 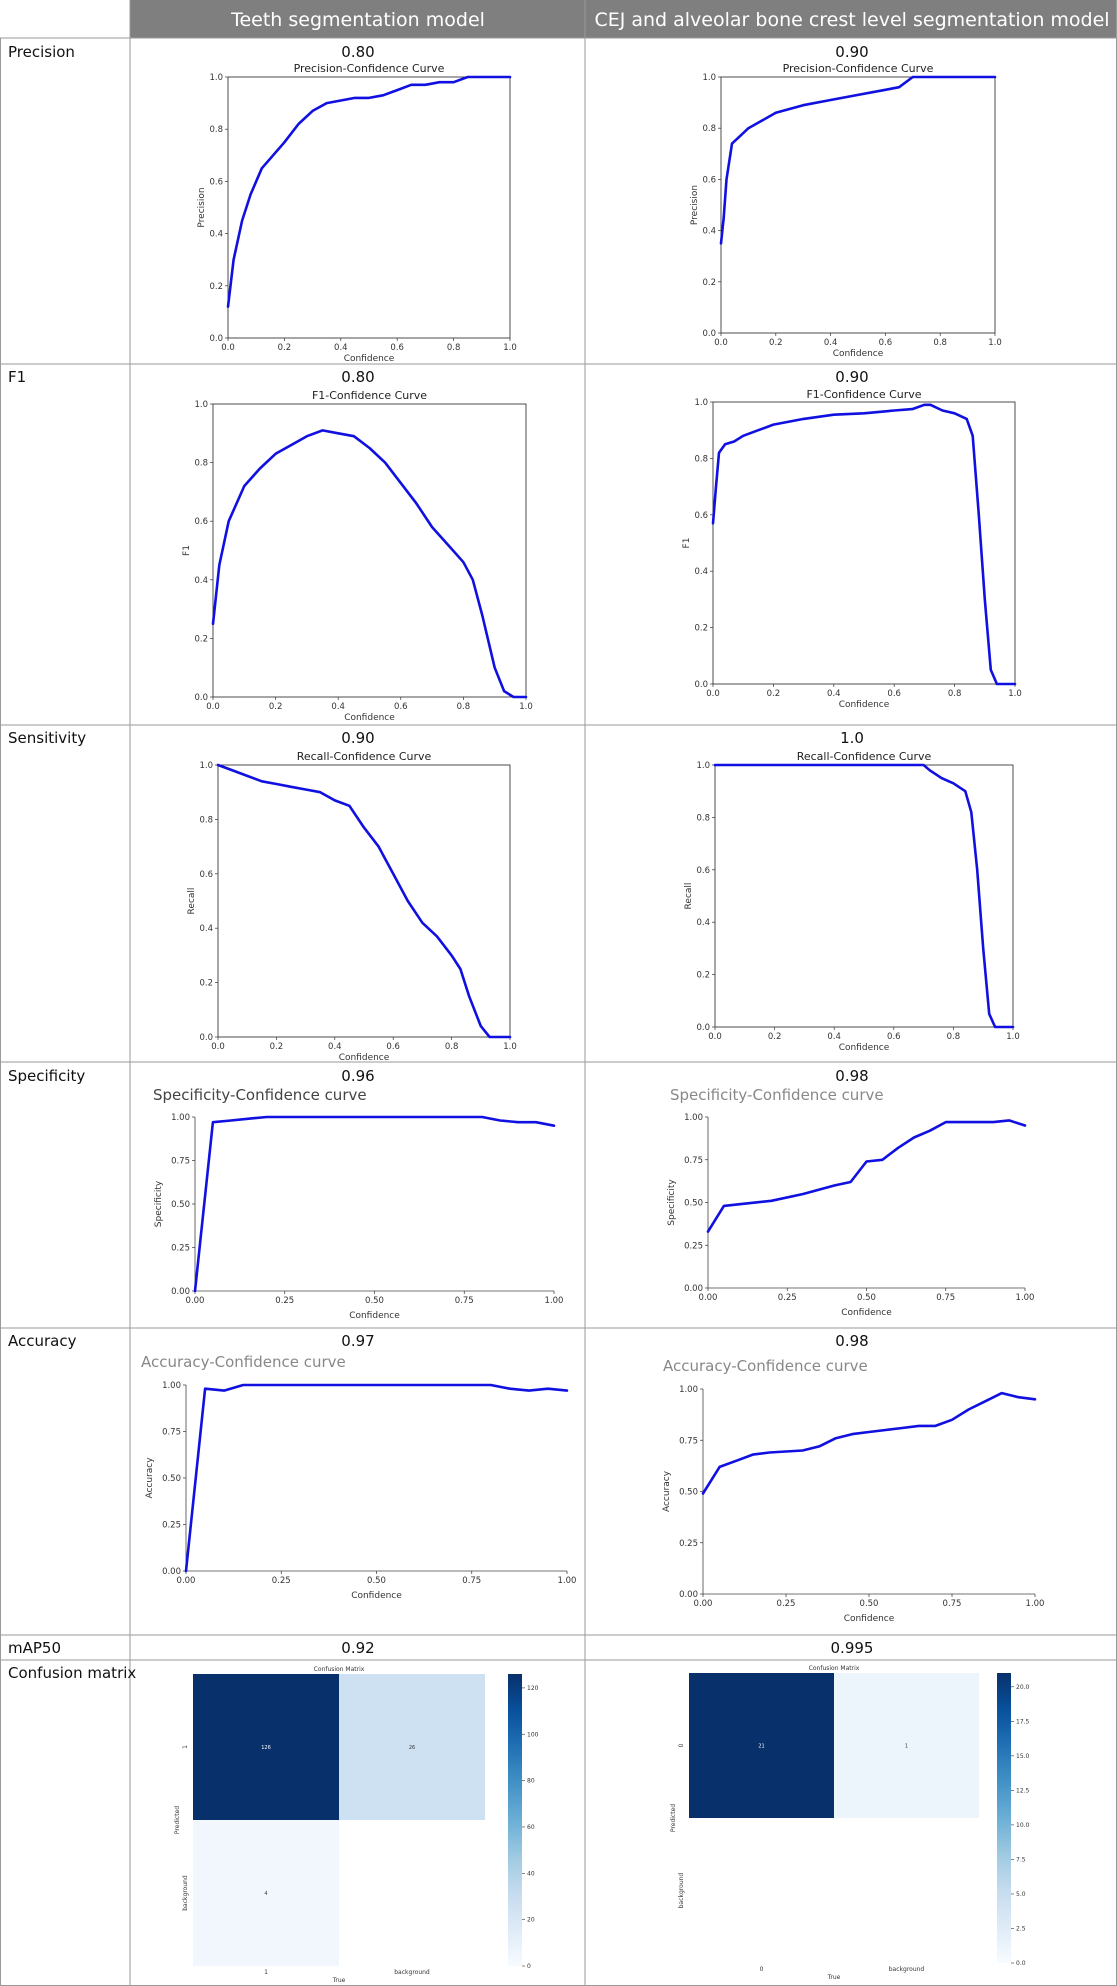 What do you see at coordinates (864, 705) in the screenshot?
I see `cej_f1-xlabel: Confidence` at bounding box center [864, 705].